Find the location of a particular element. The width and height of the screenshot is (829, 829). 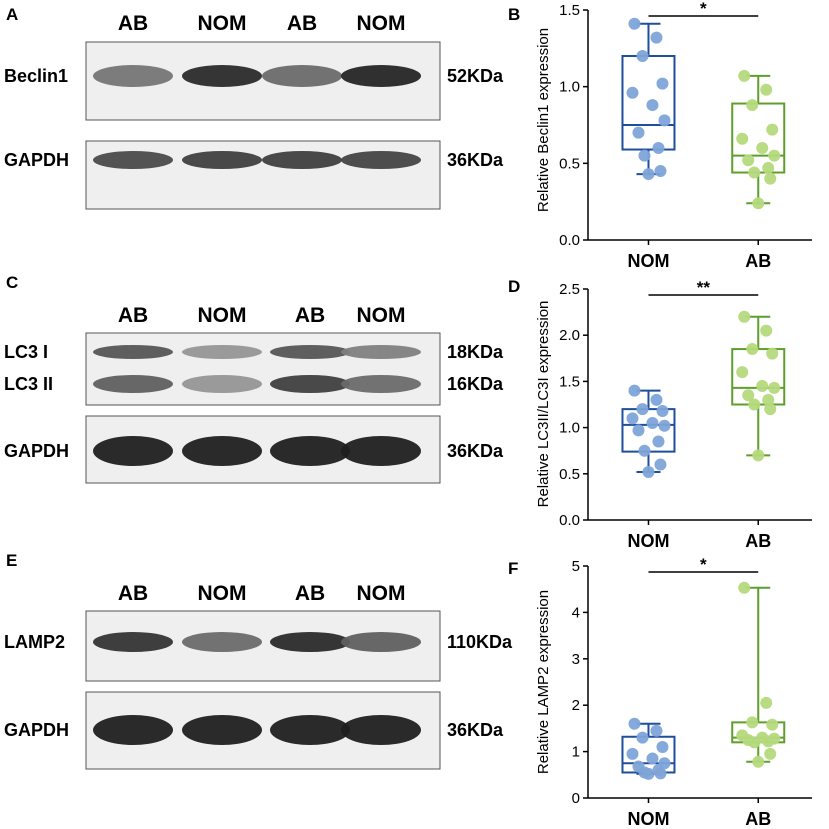

molecular-weight-label: 110KDa is located at coordinates (480, 642).